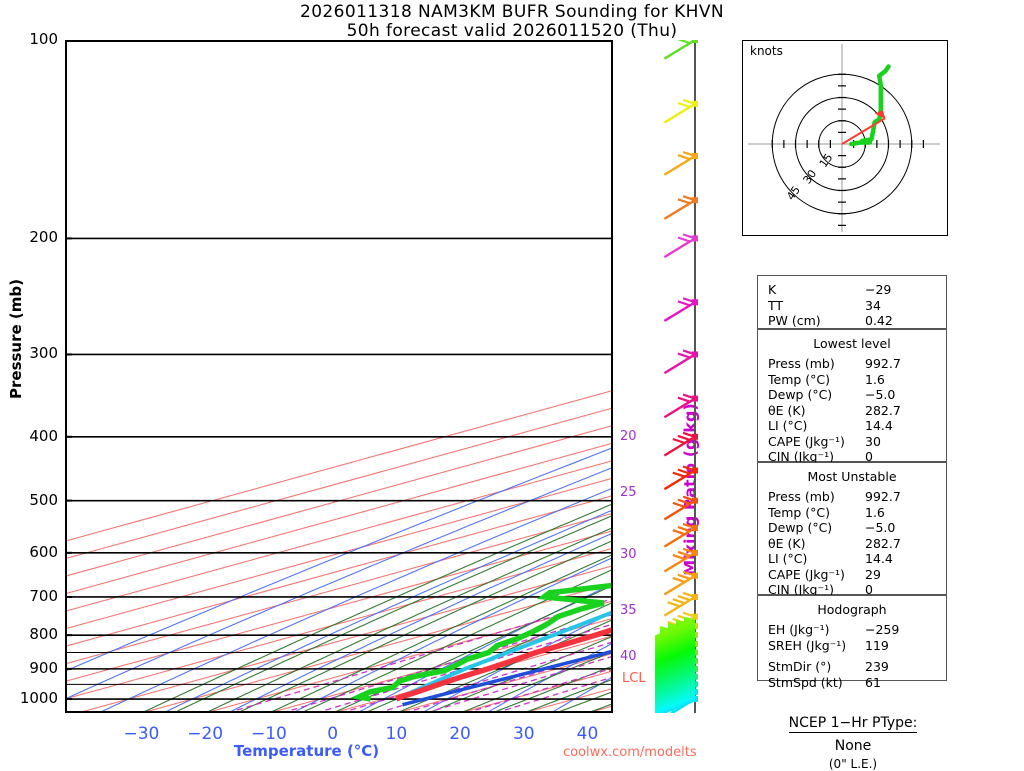 This screenshot has height=771, width=1024. I want to click on mixing-ratio-right-label-25: 25, so click(628, 492).